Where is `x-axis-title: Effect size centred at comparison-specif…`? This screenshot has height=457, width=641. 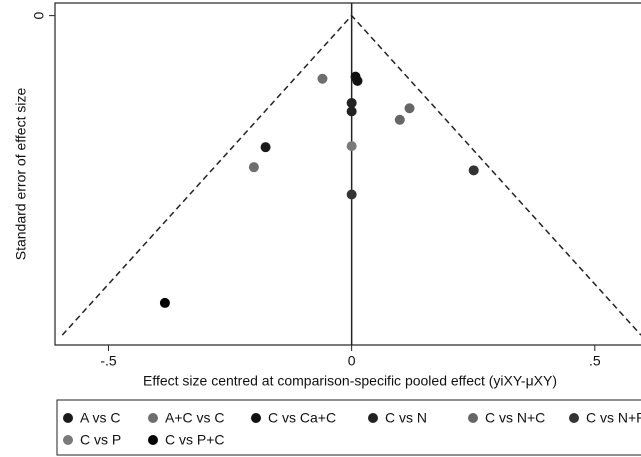
x-axis-title: Effect size centred at comparison-specif… is located at coordinates (350, 381).